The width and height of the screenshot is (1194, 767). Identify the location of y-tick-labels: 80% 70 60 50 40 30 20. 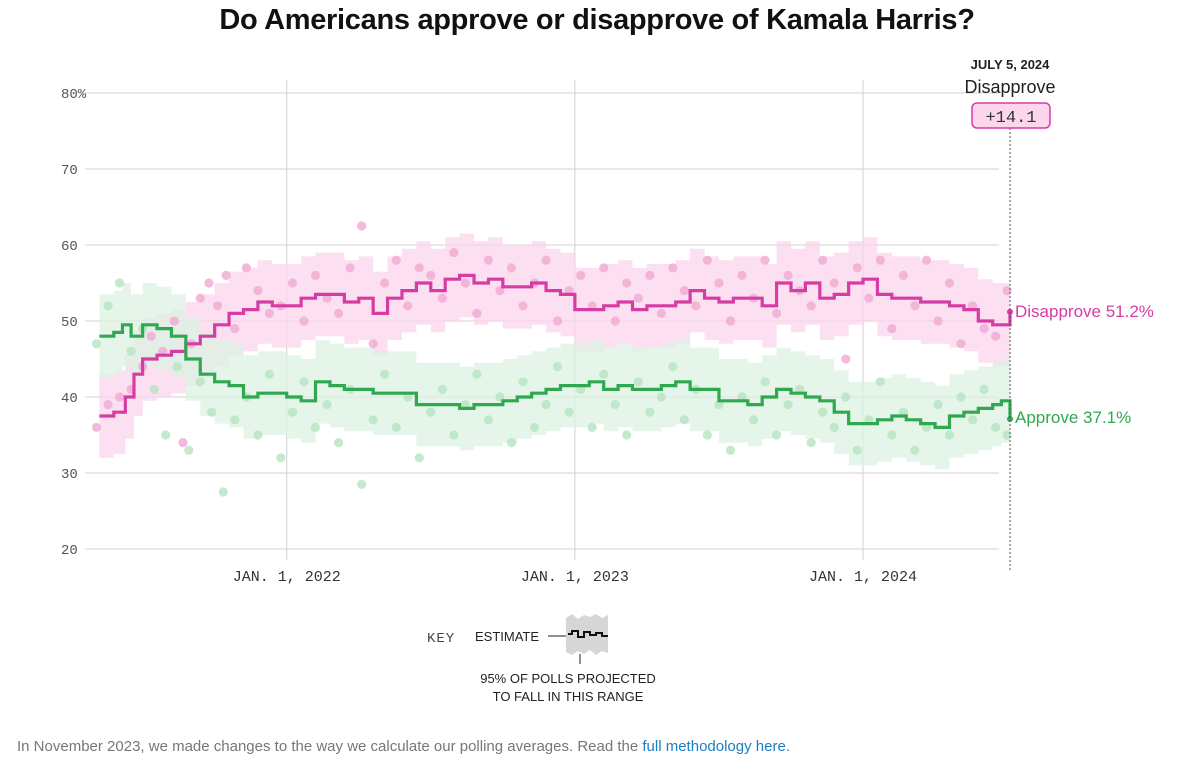
(74, 323).